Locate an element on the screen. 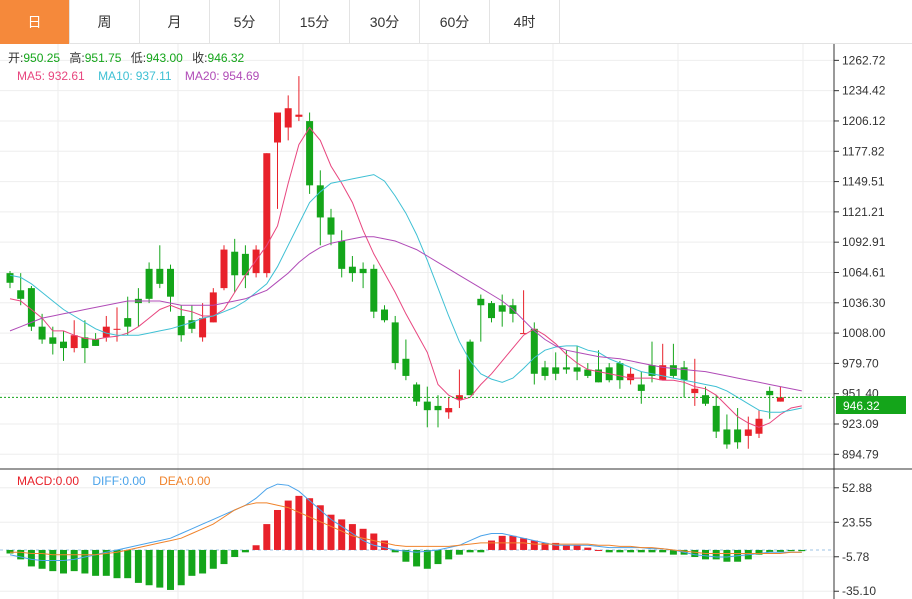 The image size is (912, 599). price-tick-label-3: 1177.82 is located at coordinates (863, 151).